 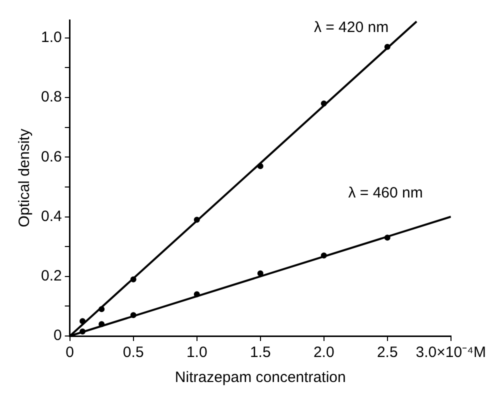 I want to click on x-tick-label: 2.5, so click(x=387, y=353).